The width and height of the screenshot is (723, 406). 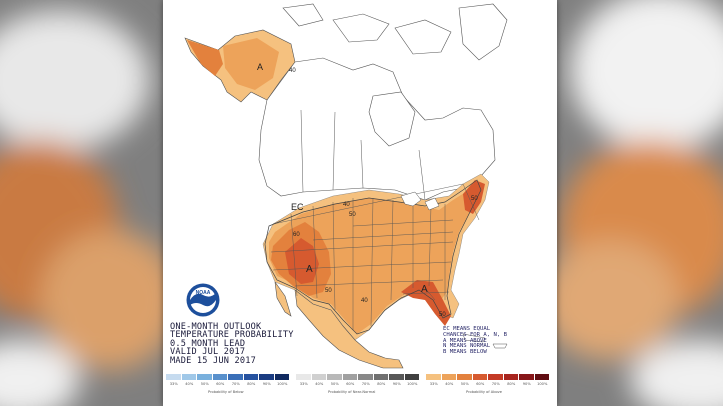 I want to click on northeast-above-region, so click(x=474, y=197).